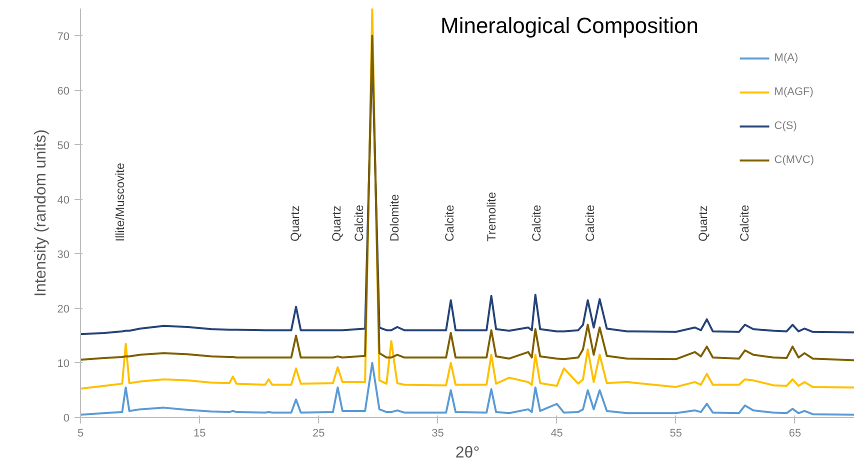 The width and height of the screenshot is (854, 472). I want to click on y-tick-label: 0, so click(66, 418).